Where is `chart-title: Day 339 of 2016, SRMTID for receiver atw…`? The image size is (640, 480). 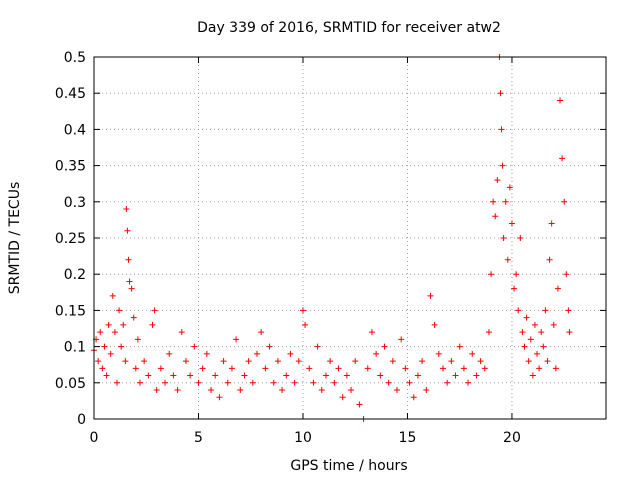 chart-title: Day 339 of 2016, SRMTID for receiver atw… is located at coordinates (349, 28).